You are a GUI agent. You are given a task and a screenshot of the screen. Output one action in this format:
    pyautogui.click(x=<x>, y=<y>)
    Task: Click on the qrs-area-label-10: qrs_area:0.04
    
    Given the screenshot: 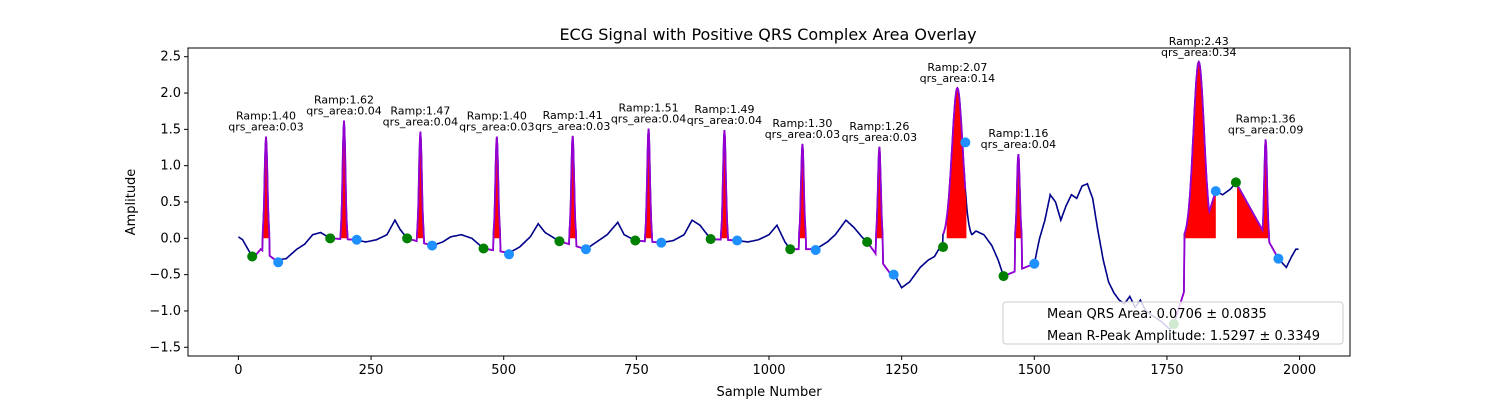 What is the action you would take?
    pyautogui.click(x=1018, y=144)
    